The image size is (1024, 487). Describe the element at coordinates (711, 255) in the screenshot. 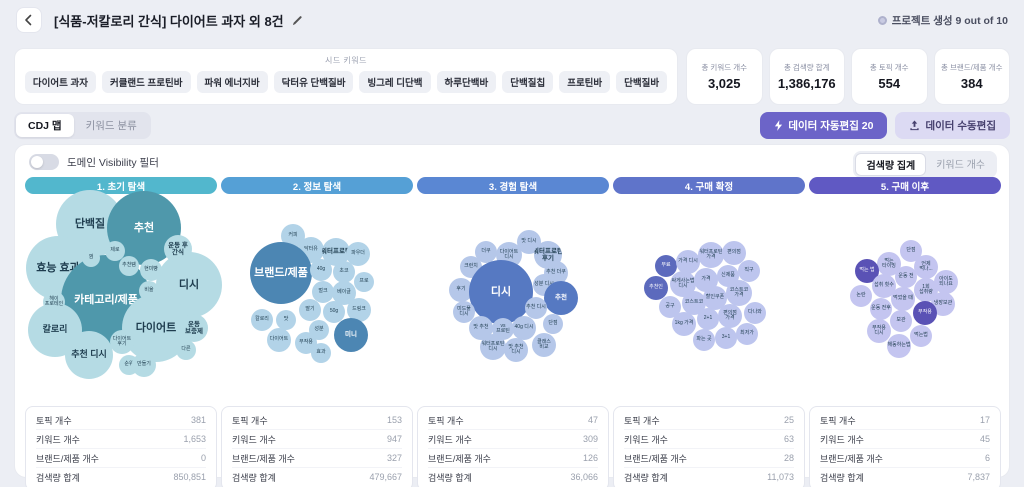

I see `bubble: 워터프로틴 가격` at that location.